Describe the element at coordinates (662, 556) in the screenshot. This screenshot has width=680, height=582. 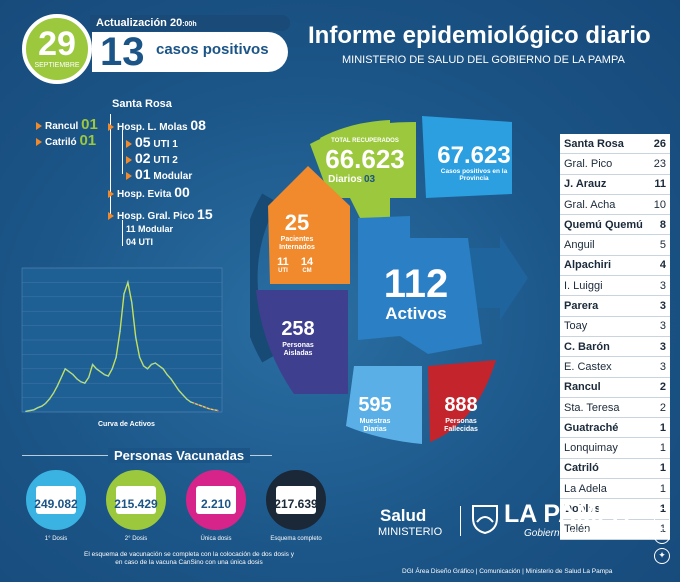
I see `twitter-icon: ✦` at that location.